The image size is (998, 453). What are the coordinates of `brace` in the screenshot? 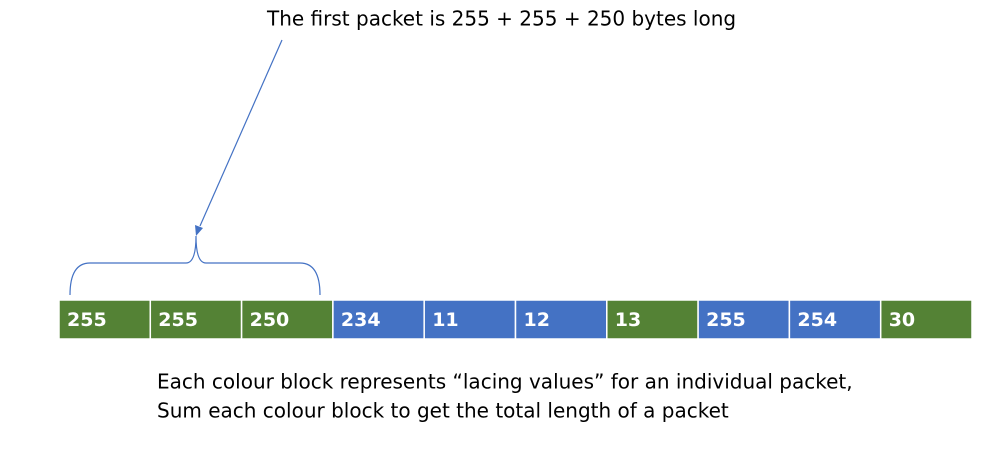 It's located at (195, 265).